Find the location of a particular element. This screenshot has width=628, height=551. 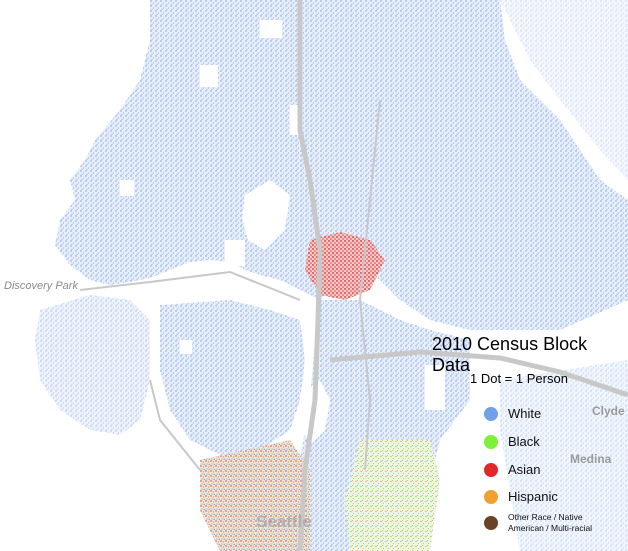

legend-swatch-hispanic is located at coordinates (491, 496).